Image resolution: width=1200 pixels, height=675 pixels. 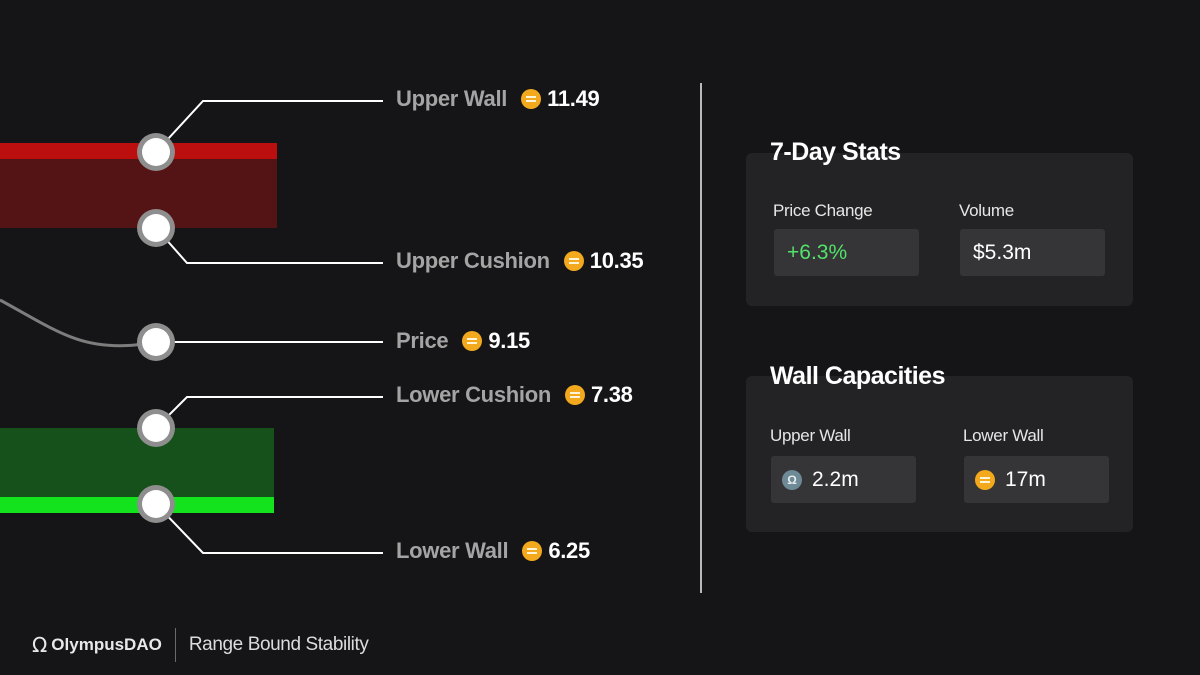 What do you see at coordinates (846, 252) in the screenshot?
I see `price-change-value: +6.3%` at bounding box center [846, 252].